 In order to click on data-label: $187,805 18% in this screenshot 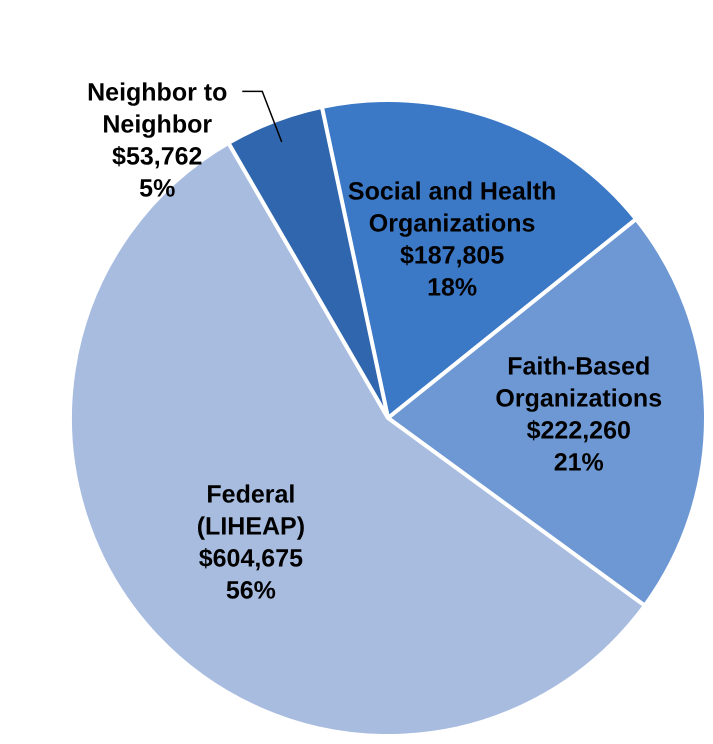, I will do `click(452, 271)`.